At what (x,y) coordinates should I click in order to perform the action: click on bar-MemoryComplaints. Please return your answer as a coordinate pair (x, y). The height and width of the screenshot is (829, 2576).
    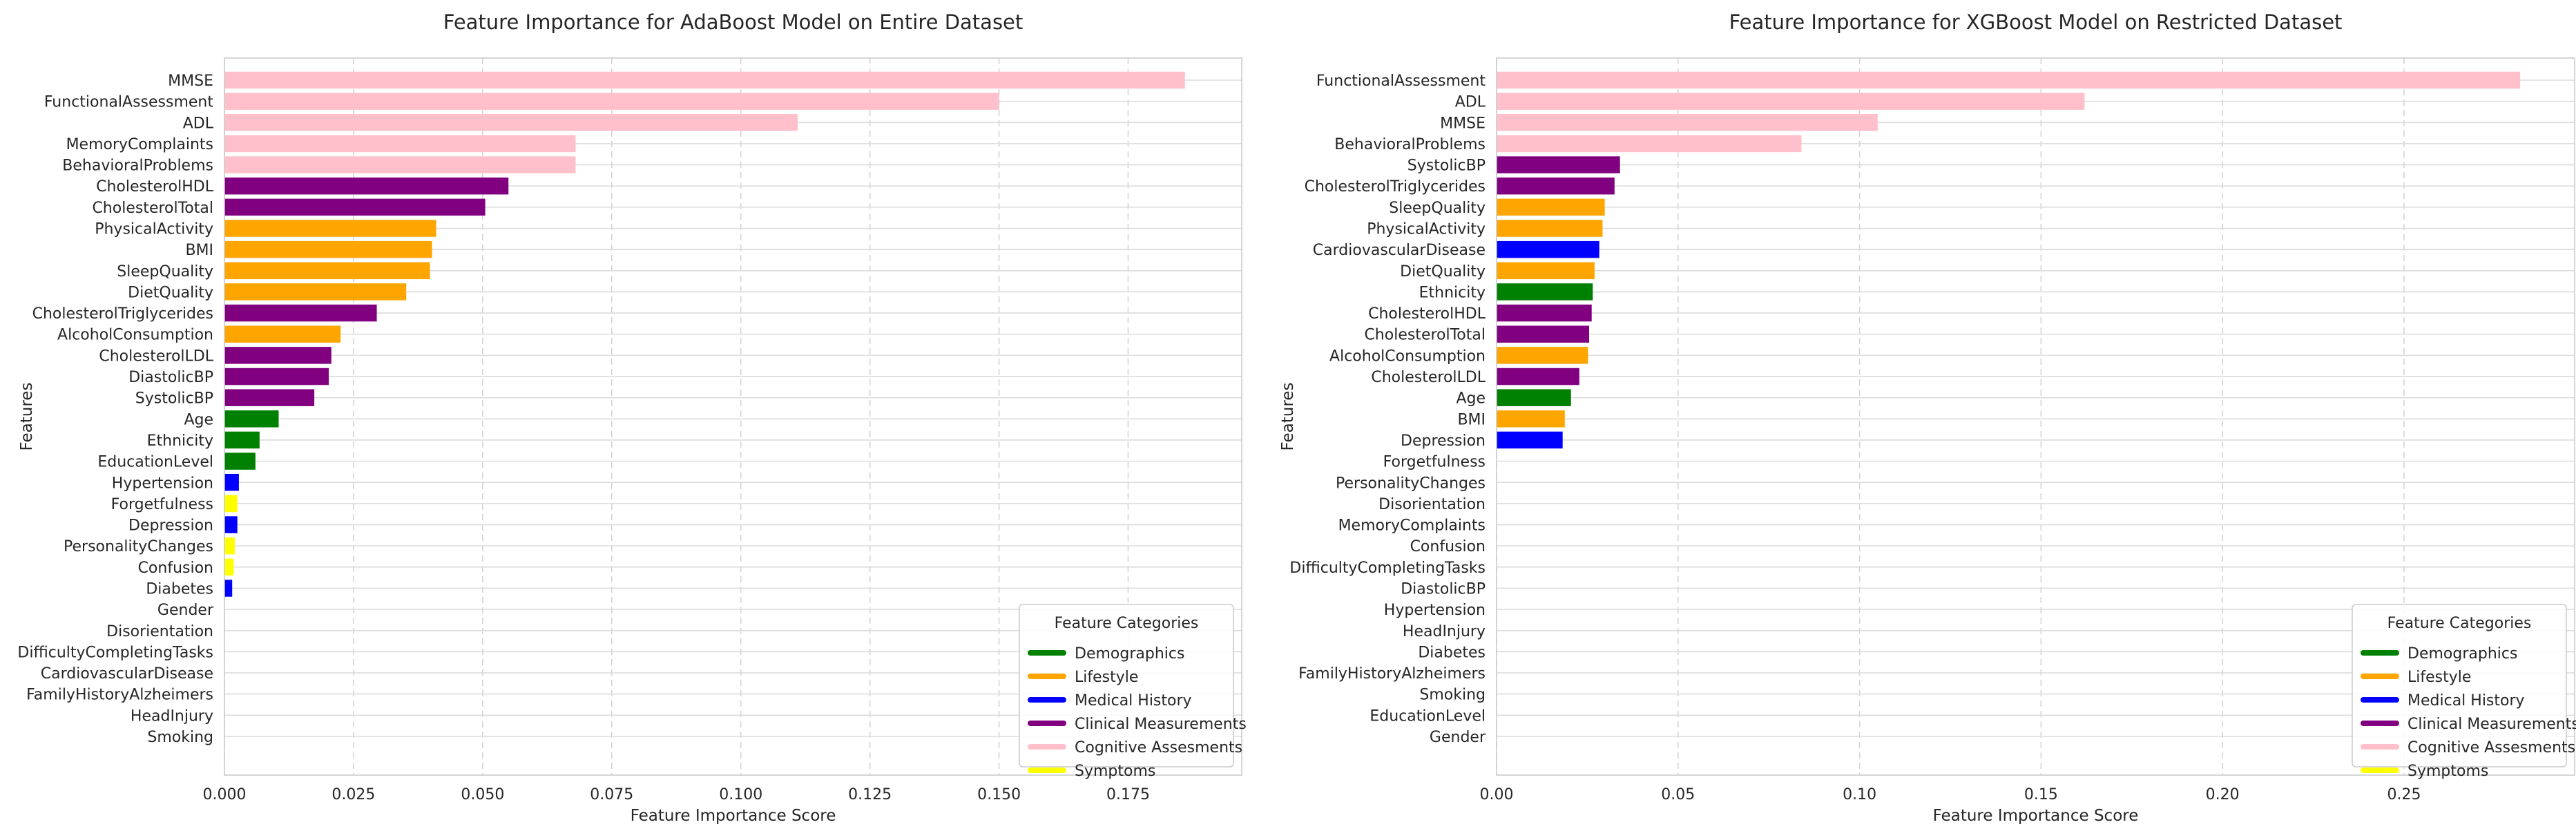
    Looking at the image, I should click on (400, 144).